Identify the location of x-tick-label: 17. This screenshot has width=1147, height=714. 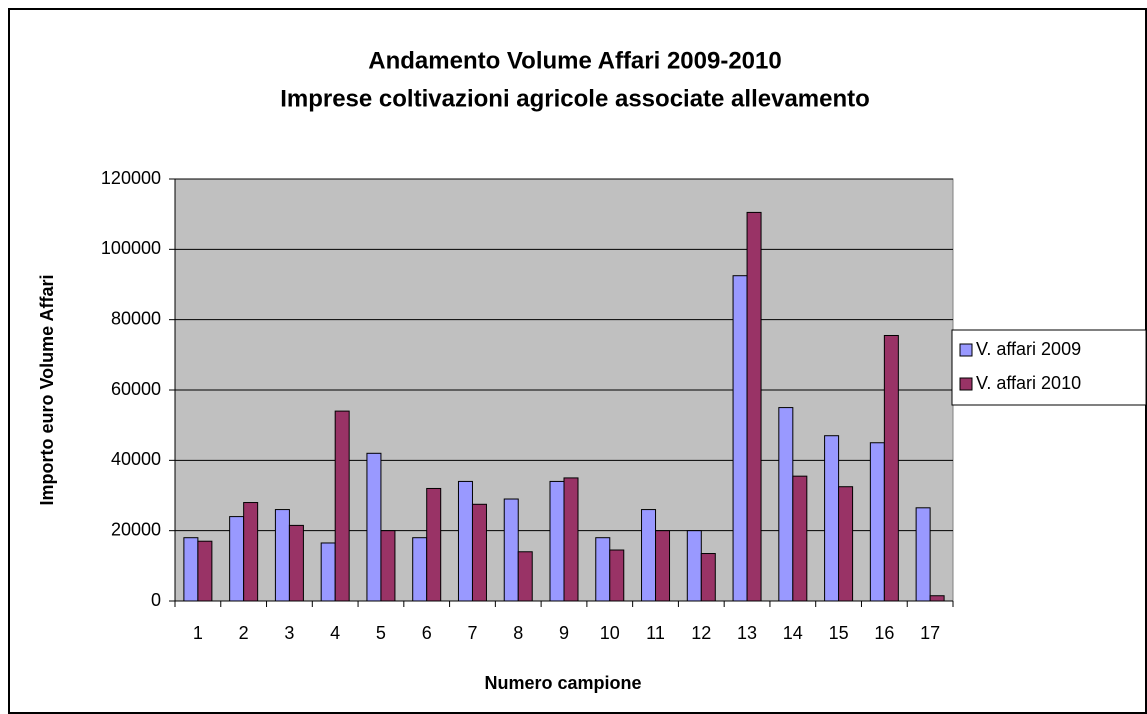
(930, 633).